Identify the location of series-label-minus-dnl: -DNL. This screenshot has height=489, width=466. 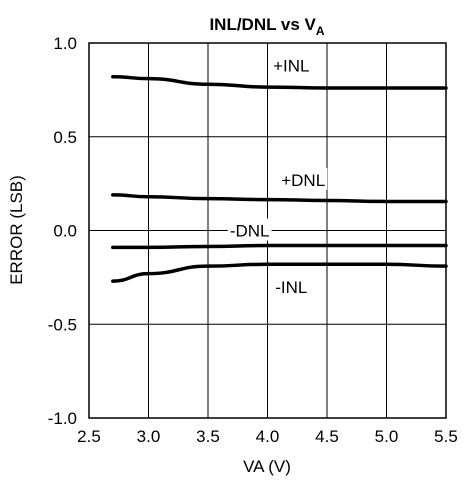
(250, 231).